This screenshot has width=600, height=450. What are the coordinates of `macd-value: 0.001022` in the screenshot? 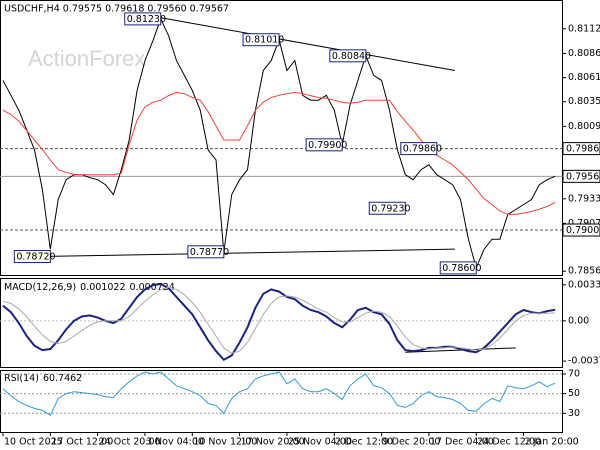 It's located at (102, 287).